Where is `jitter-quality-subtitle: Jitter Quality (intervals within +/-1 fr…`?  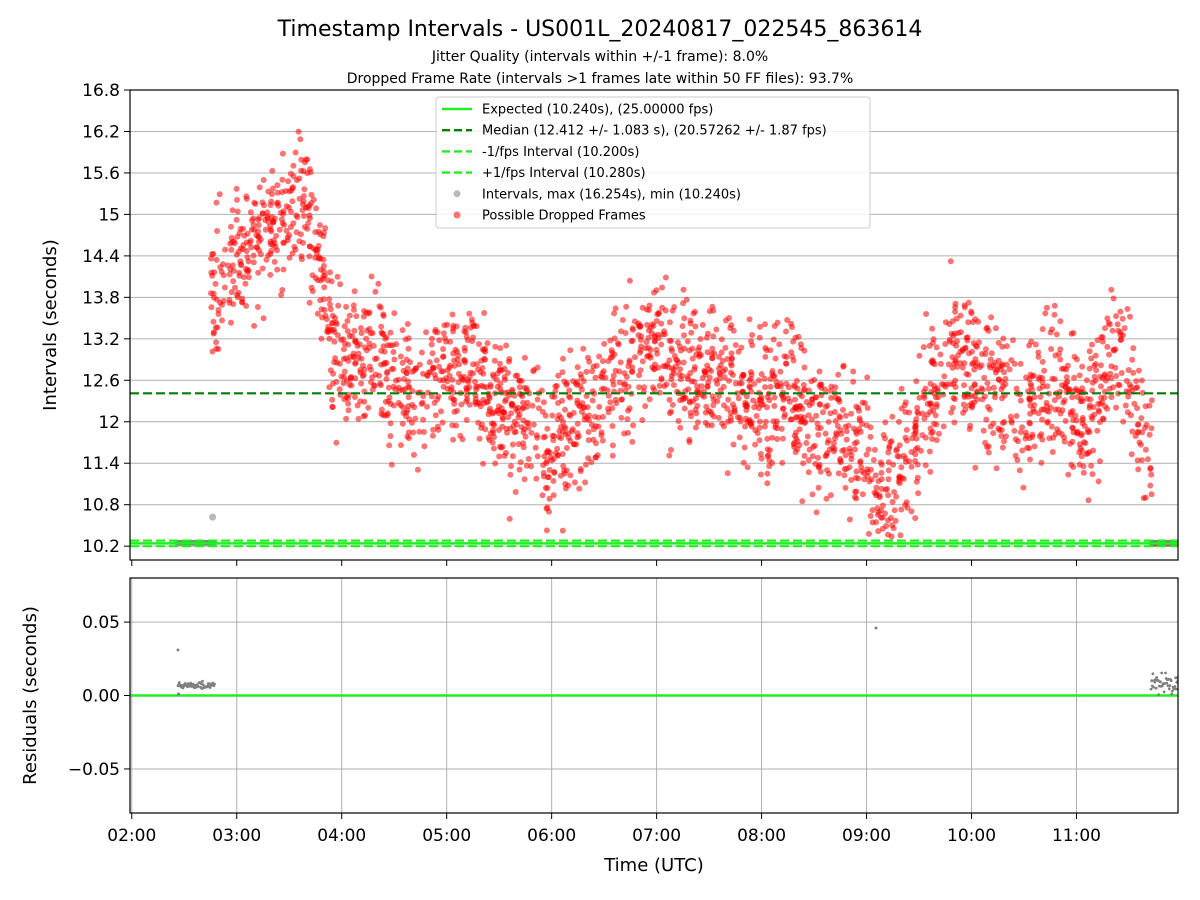 jitter-quality-subtitle: Jitter Quality (intervals within +/-1 fr… is located at coordinates (599, 57).